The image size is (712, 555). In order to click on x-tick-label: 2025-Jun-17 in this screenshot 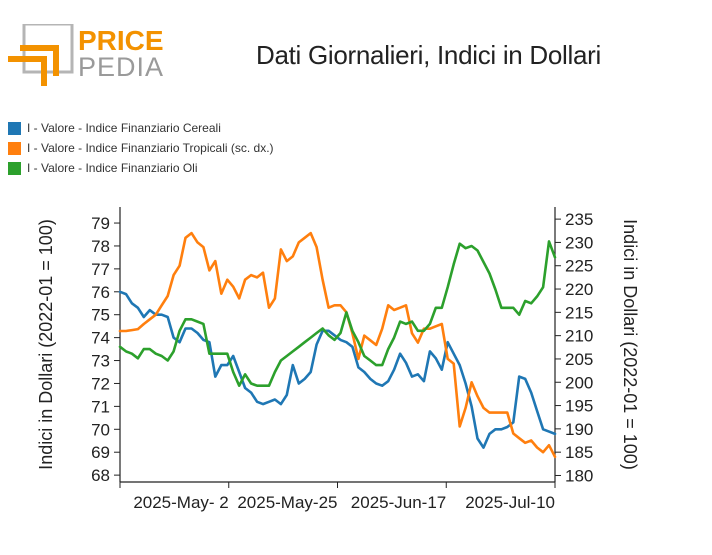, I will do `click(398, 502)`.